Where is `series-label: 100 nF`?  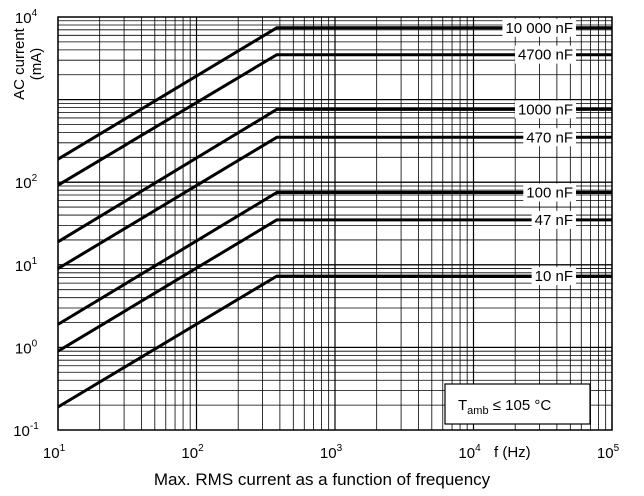
series-label: 100 nF is located at coordinates (549, 192).